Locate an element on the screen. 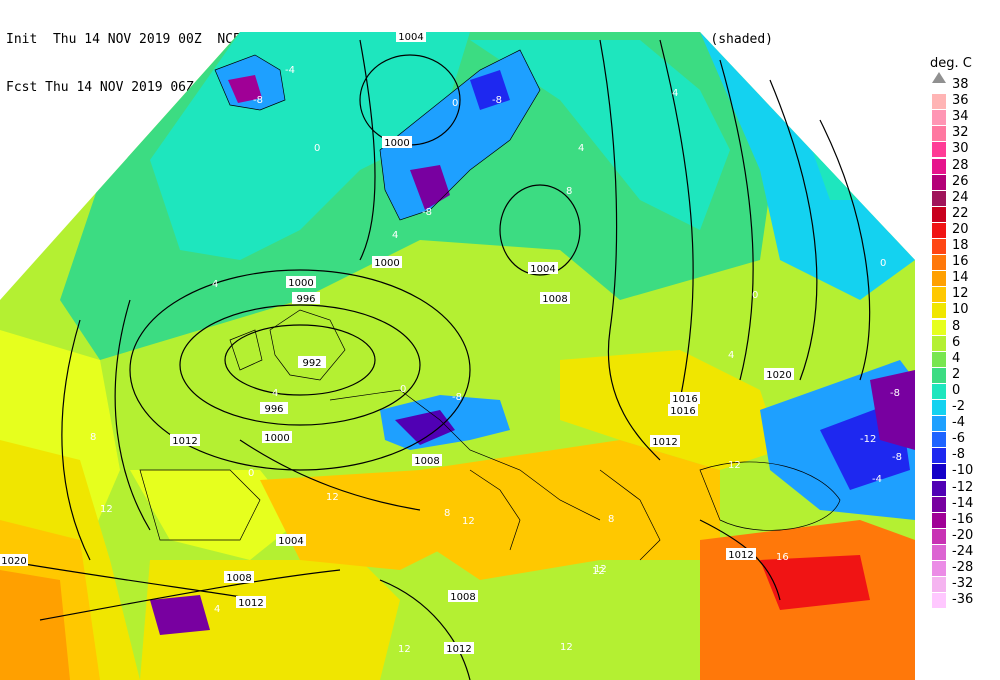  legend-label: 4 is located at coordinates (956, 358).